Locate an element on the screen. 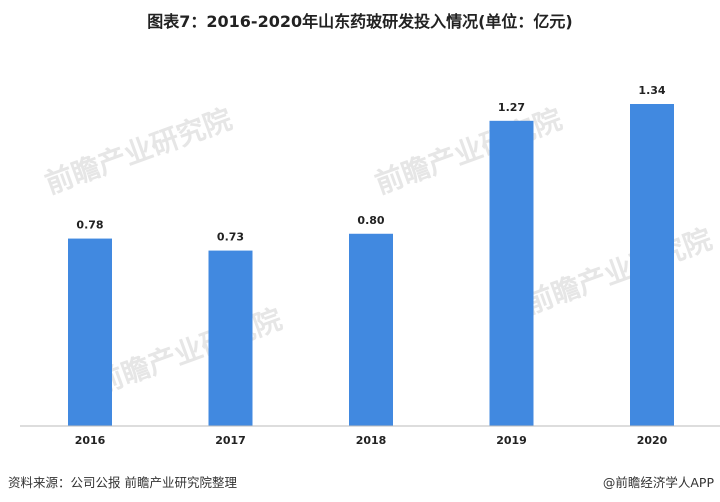 The width and height of the screenshot is (720, 502). data-label-2019: 1.27 is located at coordinates (511, 107).